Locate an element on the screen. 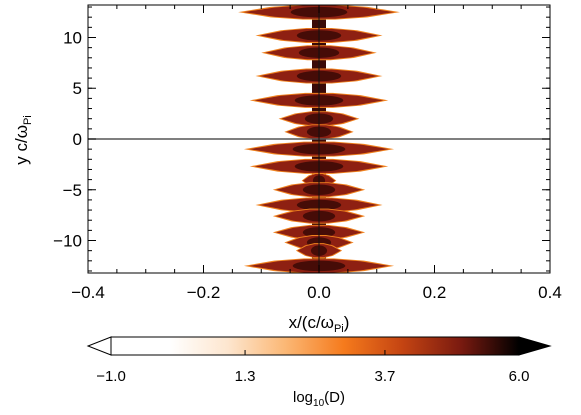  y-tick-label: 5 is located at coordinates (77, 88).